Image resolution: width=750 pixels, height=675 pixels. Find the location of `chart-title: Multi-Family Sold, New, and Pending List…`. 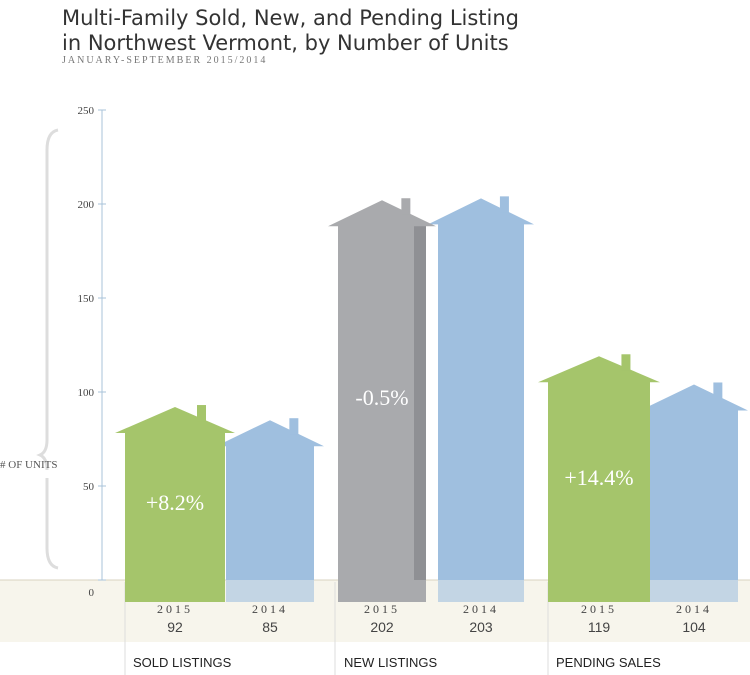

chart-title: Multi-Family Sold, New, and Pending List… is located at coordinates (290, 30).